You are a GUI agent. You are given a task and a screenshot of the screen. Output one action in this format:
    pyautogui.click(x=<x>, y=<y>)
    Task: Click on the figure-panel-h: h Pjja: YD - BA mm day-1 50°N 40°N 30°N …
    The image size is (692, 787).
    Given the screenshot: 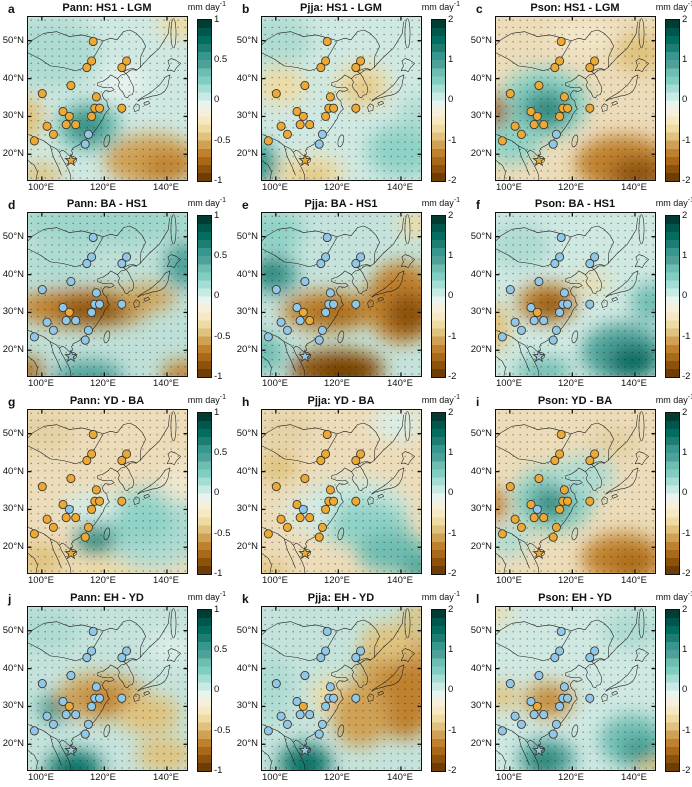 What is the action you would take?
    pyautogui.click(x=351, y=491)
    